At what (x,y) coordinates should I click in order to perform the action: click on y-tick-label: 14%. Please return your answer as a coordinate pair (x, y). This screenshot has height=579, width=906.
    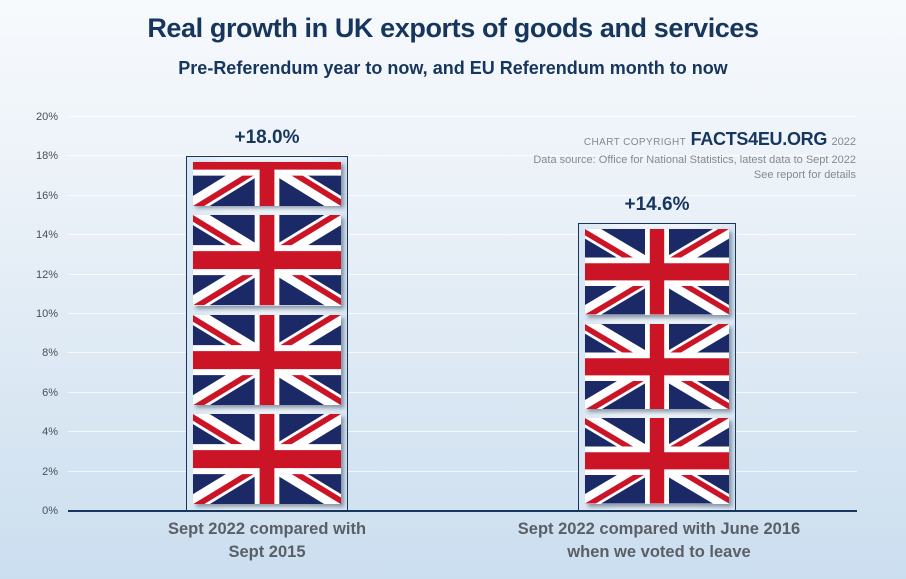
    Looking at the image, I should click on (46, 235).